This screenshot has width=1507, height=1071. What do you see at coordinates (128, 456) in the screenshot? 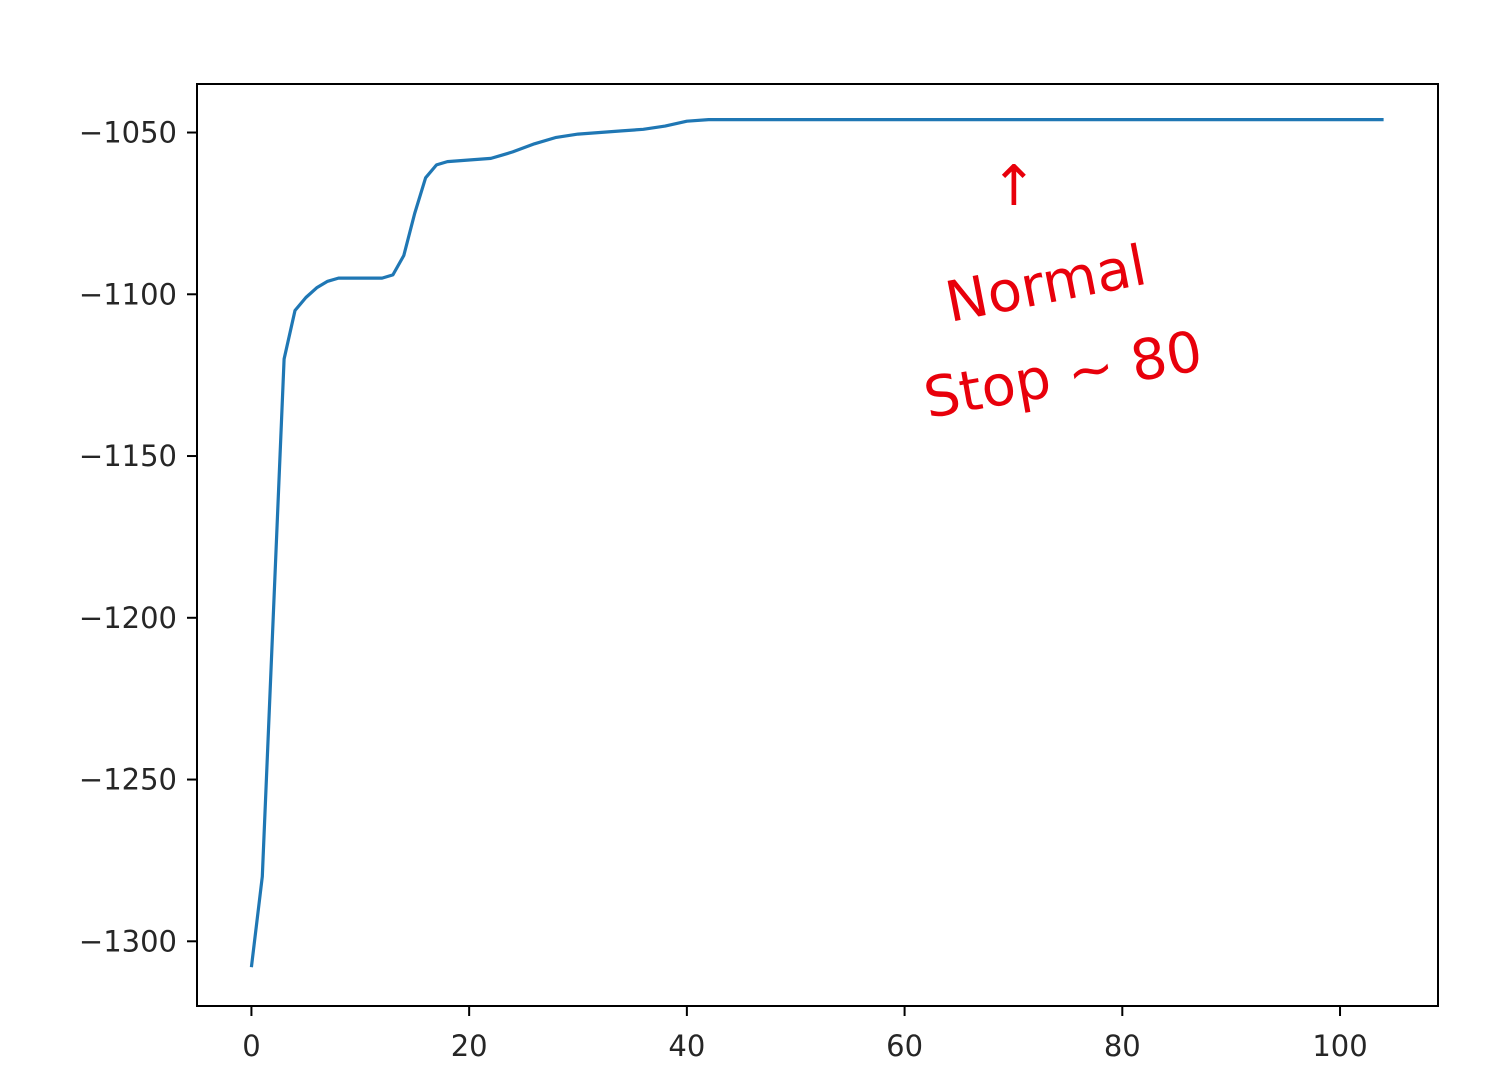
I see `y-tick-label: −1150` at bounding box center [128, 456].